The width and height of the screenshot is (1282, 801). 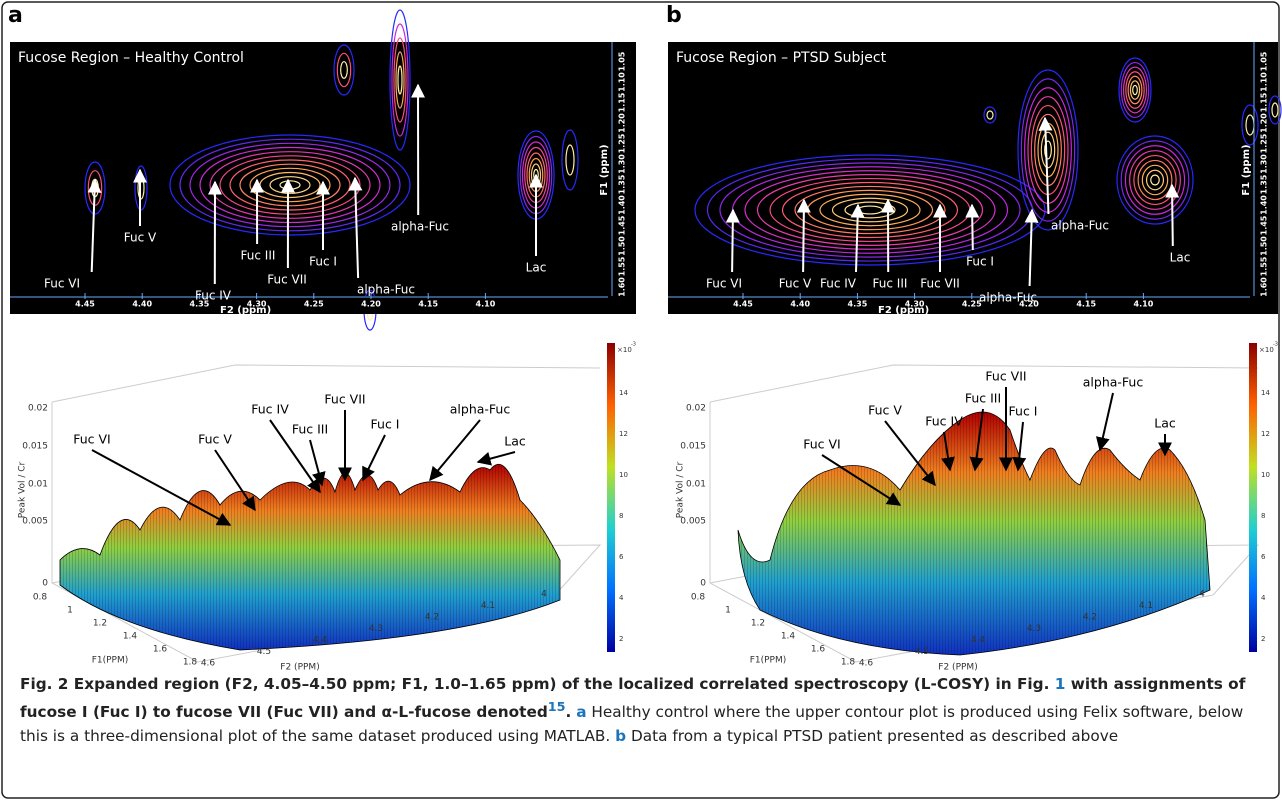 I want to click on f2-tick-label: 4.3, so click(x=376, y=629).